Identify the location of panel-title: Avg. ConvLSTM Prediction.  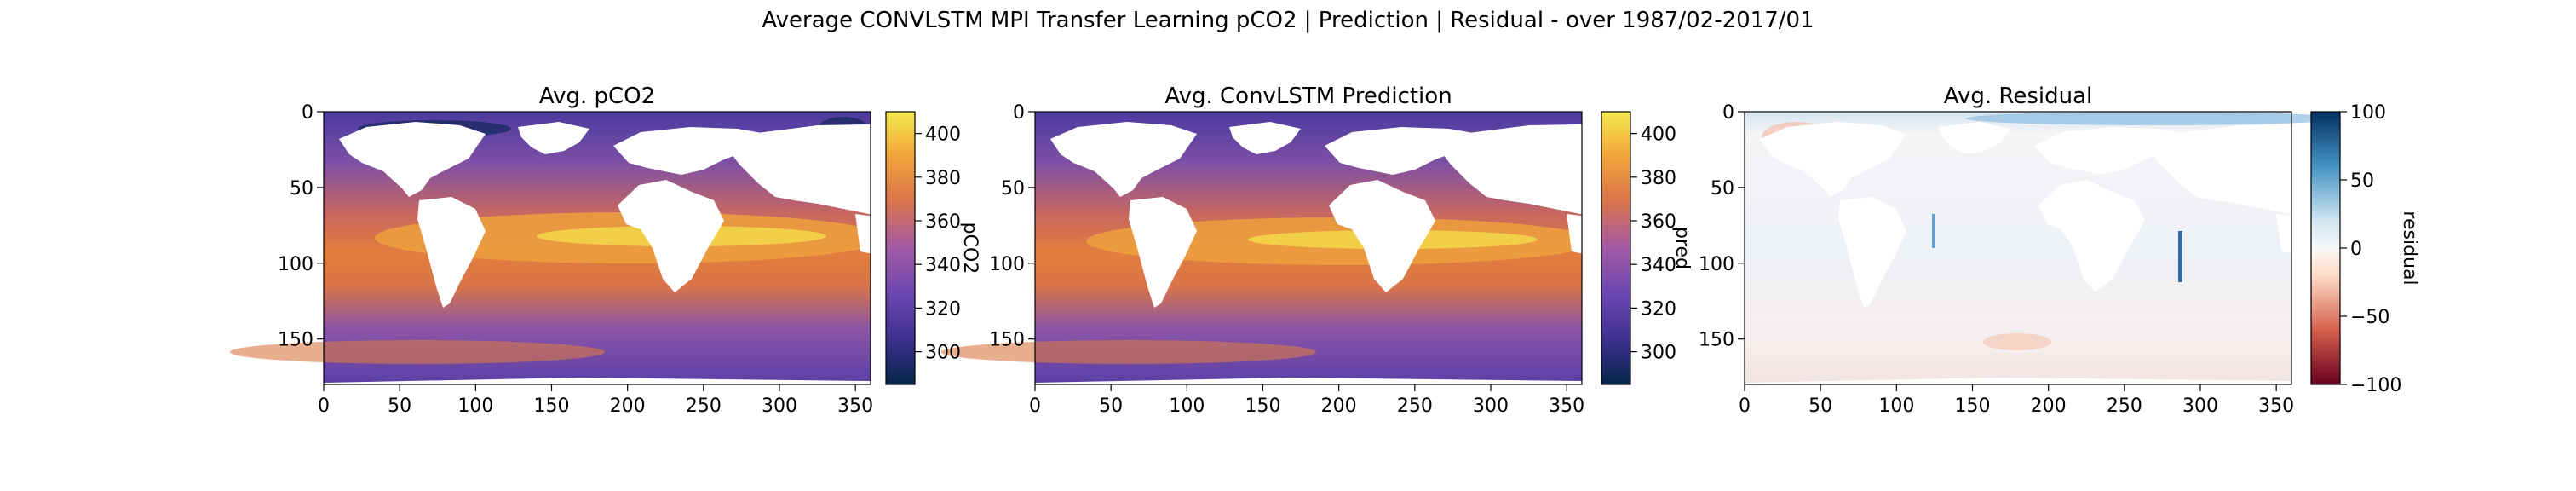
(1308, 96).